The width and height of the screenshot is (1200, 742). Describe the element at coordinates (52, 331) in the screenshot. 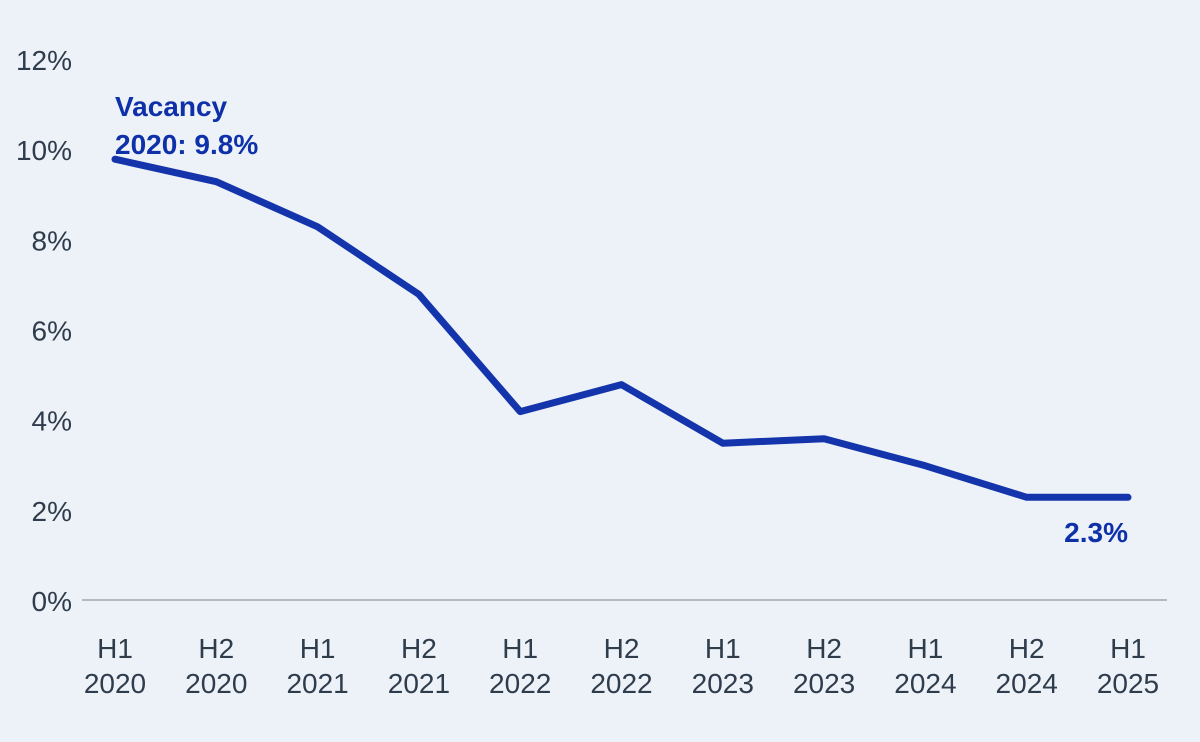

I see `y-tick-label: 6%` at that location.